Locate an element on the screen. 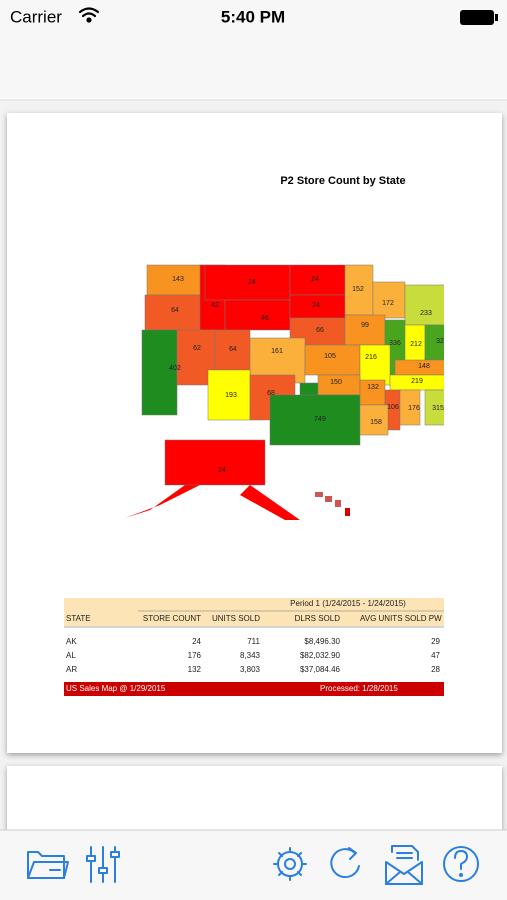 The width and height of the screenshot is (507, 900). column-header: STORE COUNT is located at coordinates (172, 618).